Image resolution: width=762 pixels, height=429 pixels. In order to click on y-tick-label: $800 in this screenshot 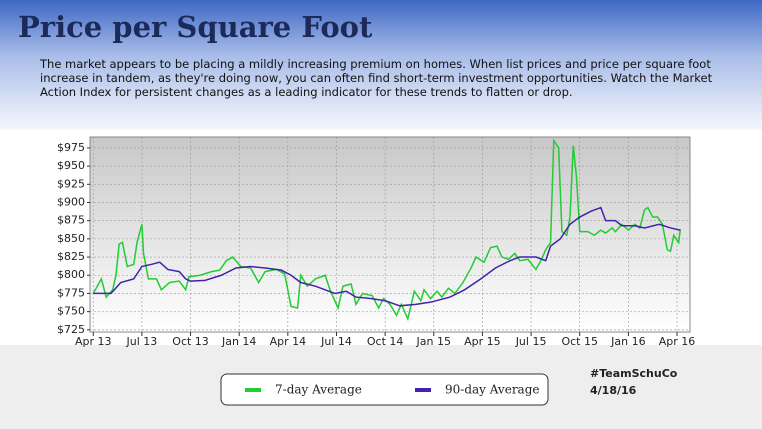, I will do `click(71, 274)`.